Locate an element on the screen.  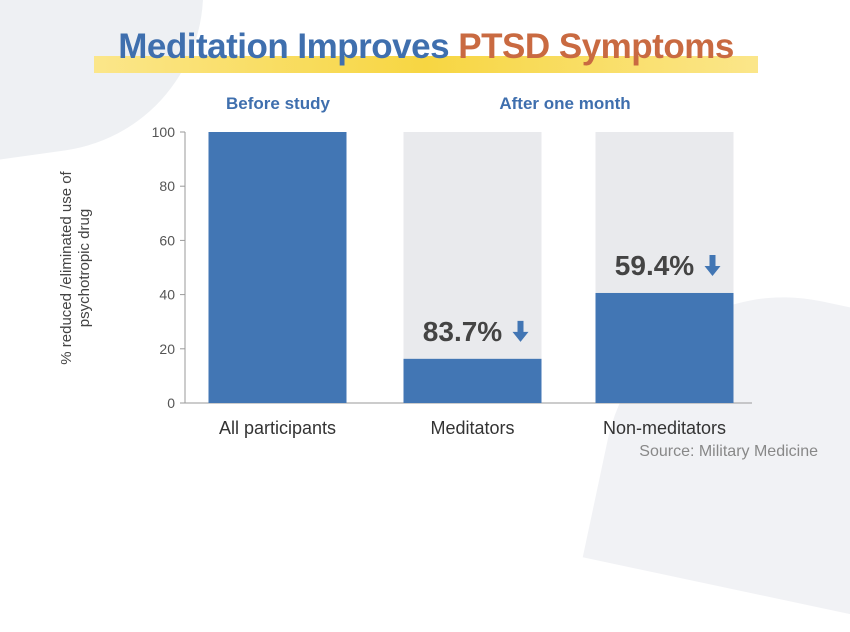
x-tick-label: Non-meditators is located at coordinates (664, 428).